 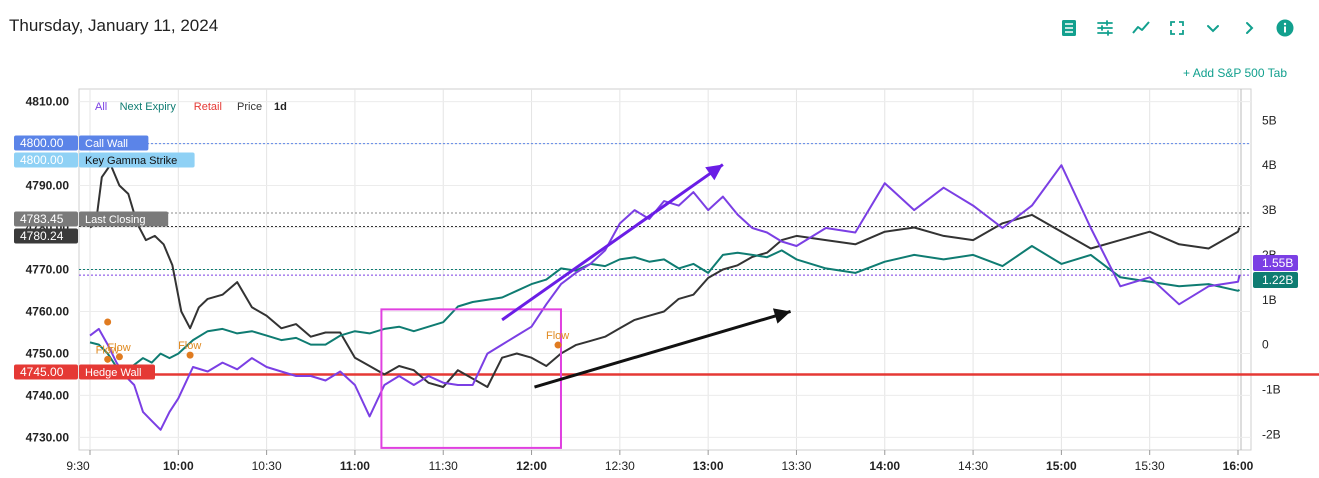 I want to click on x-tick-label: 12:30, so click(x=620, y=466).